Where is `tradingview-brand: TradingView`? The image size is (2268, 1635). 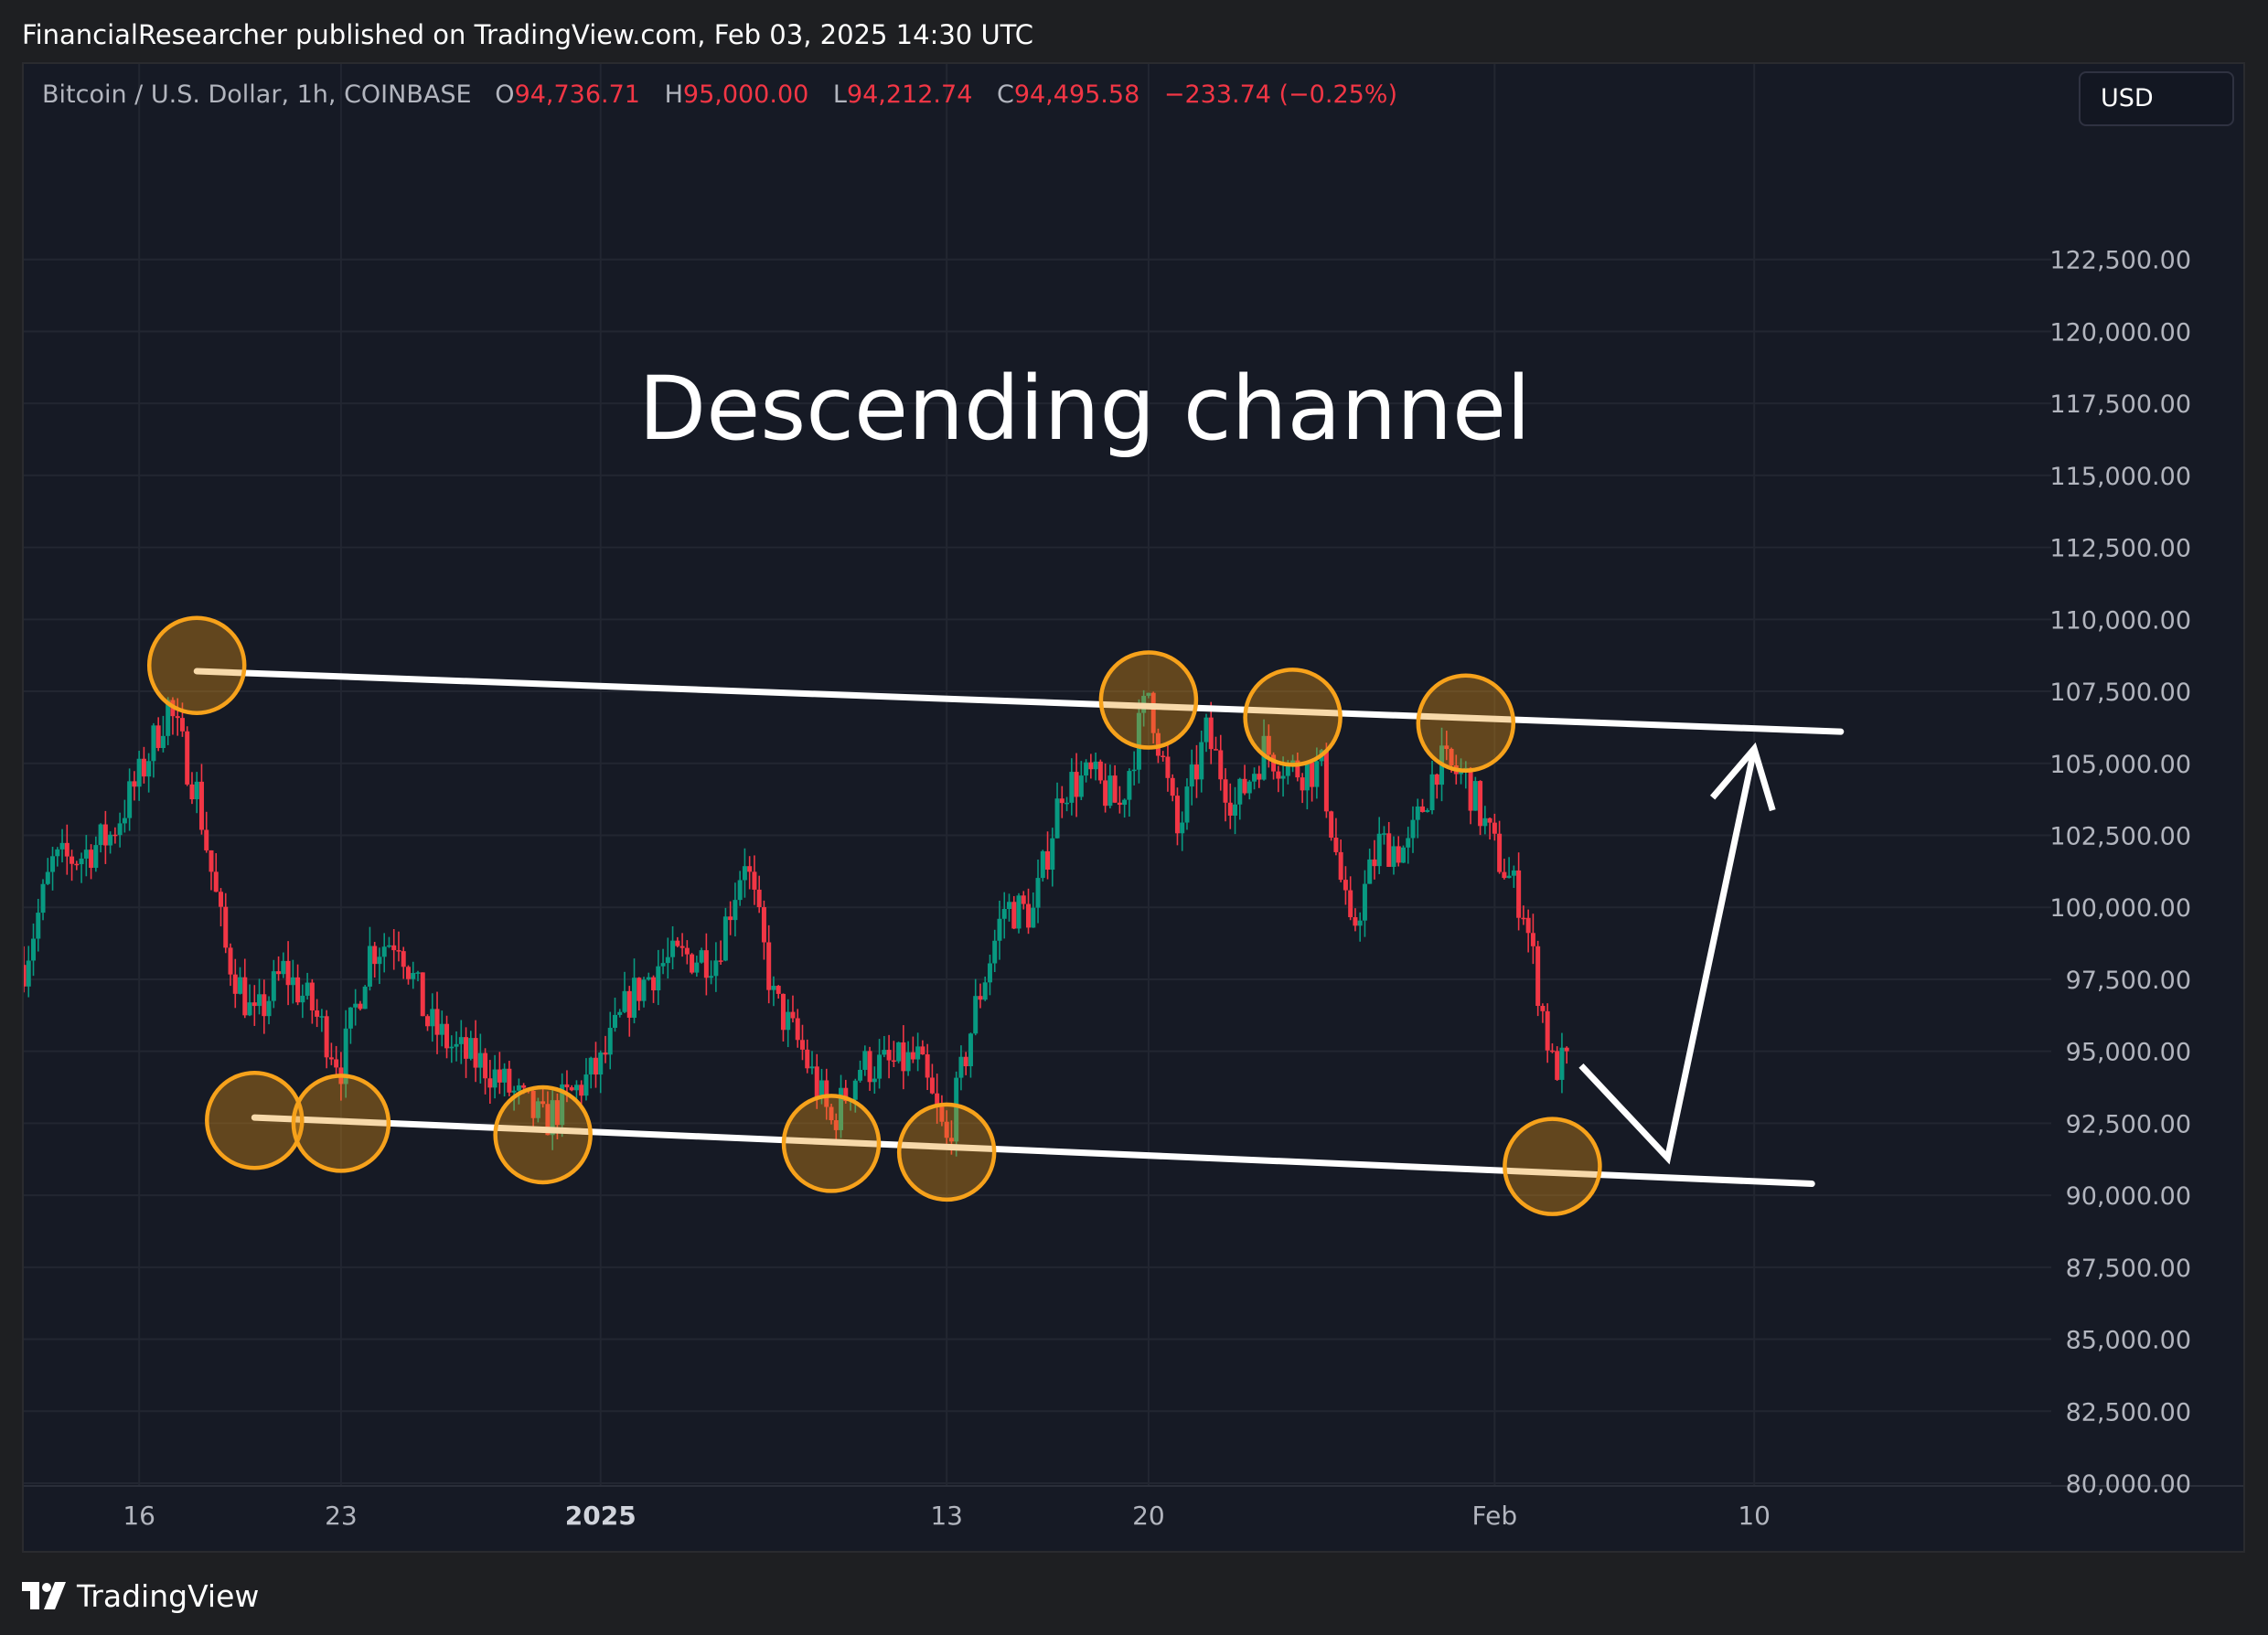
tradingview-brand: TradingView is located at coordinates (140, 1596).